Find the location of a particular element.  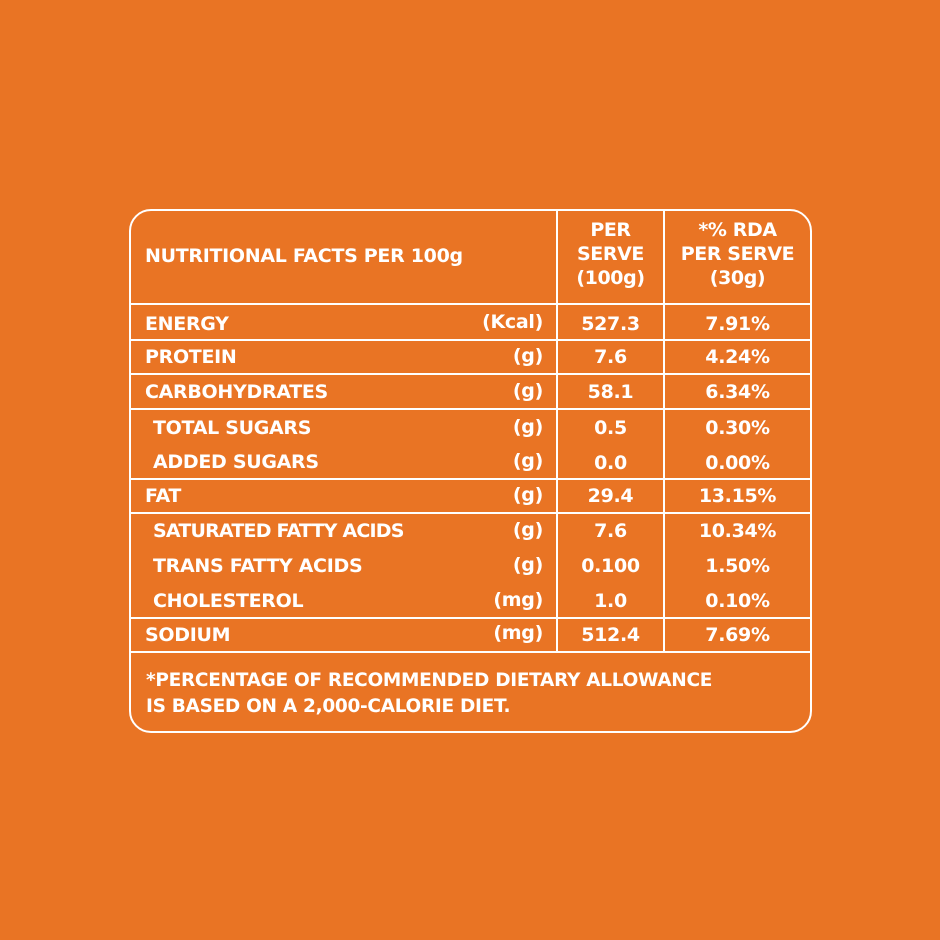

per-serve-value: 58.1 is located at coordinates (610, 392).